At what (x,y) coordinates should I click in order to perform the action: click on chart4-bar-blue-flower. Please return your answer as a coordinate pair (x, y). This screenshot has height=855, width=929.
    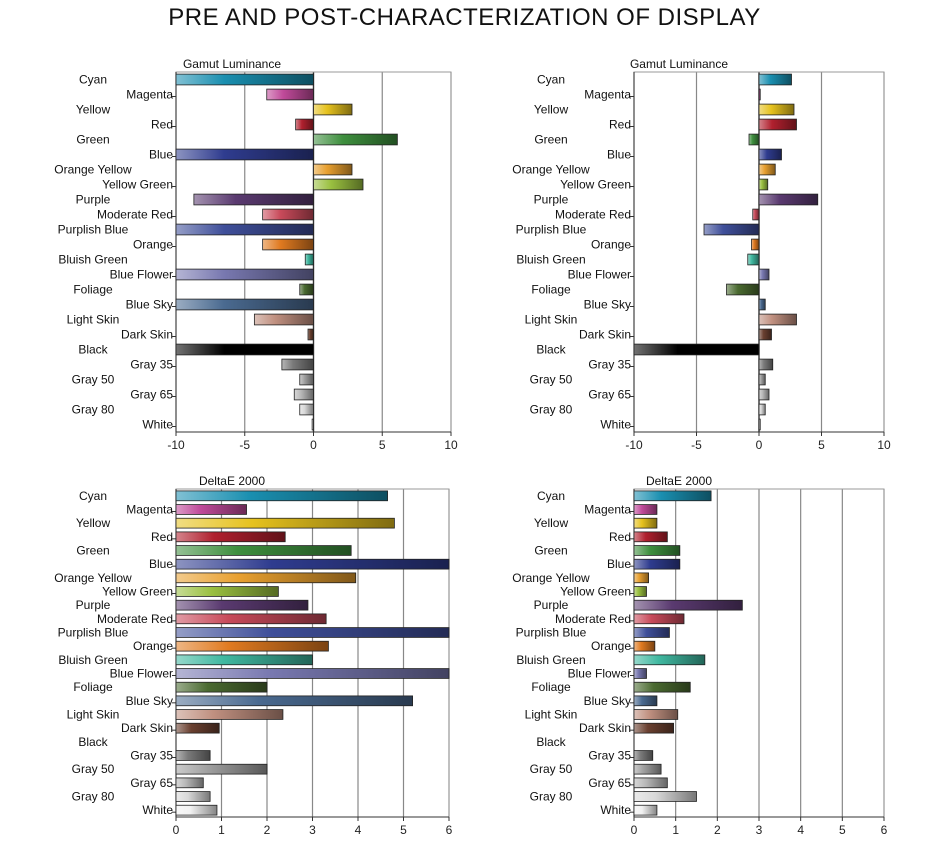
    Looking at the image, I should click on (640, 673).